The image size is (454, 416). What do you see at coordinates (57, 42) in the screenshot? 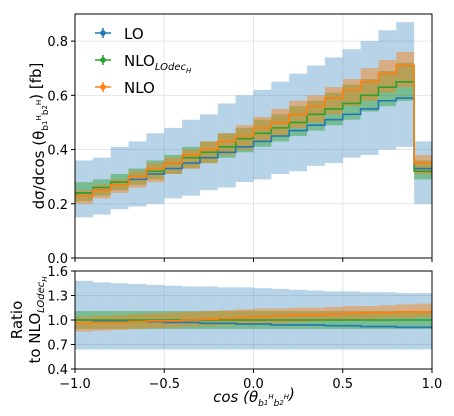
I see `main-y-tick-label: 0.8` at bounding box center [57, 42].